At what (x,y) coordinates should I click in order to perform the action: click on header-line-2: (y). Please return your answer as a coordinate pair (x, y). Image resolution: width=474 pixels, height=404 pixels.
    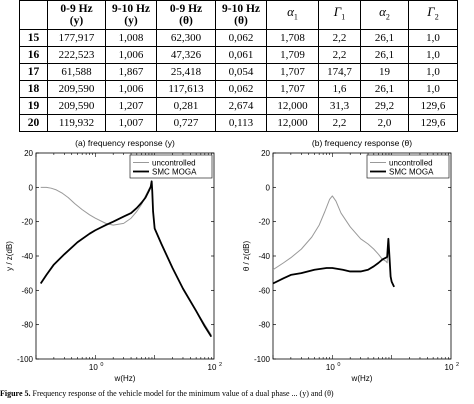
    Looking at the image, I should click on (76, 21).